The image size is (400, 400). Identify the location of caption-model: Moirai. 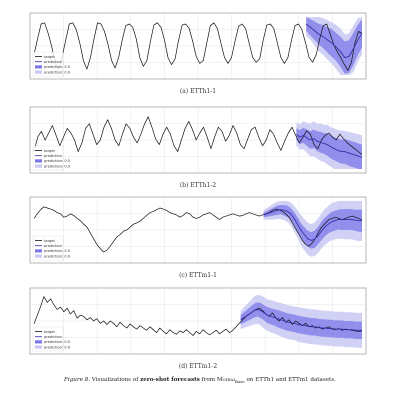
(225, 380).